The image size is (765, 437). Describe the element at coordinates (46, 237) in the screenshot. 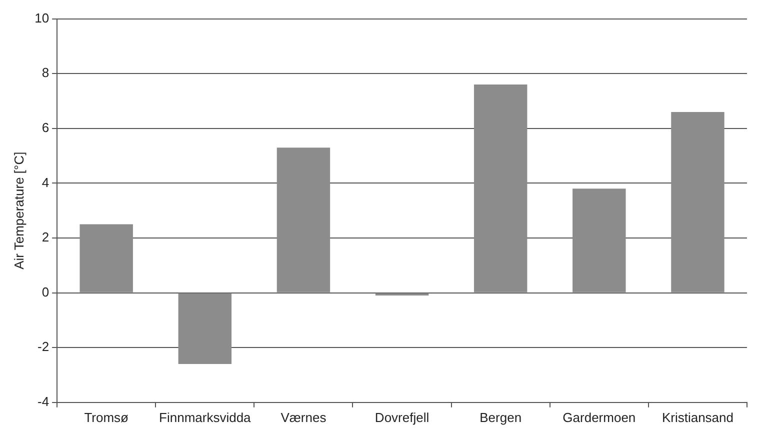

I see `y-tick-label: 2` at that location.